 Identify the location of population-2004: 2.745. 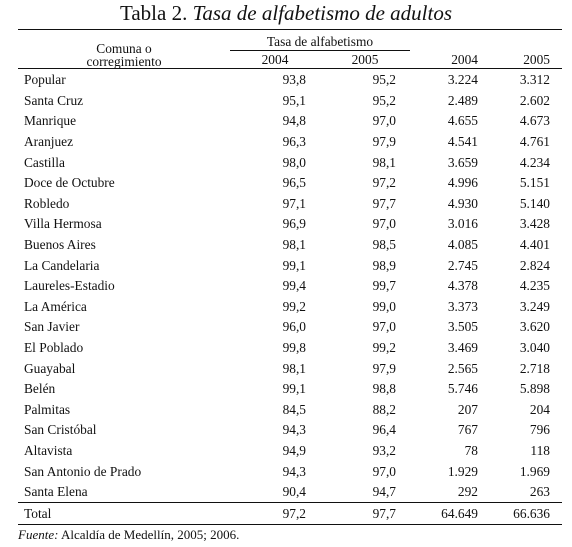
(462, 265).